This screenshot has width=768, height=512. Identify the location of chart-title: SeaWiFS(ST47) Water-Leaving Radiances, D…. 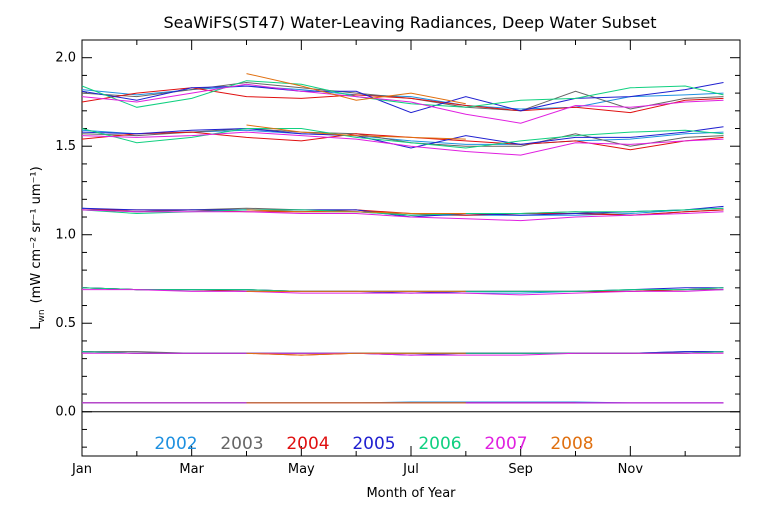
(409, 22).